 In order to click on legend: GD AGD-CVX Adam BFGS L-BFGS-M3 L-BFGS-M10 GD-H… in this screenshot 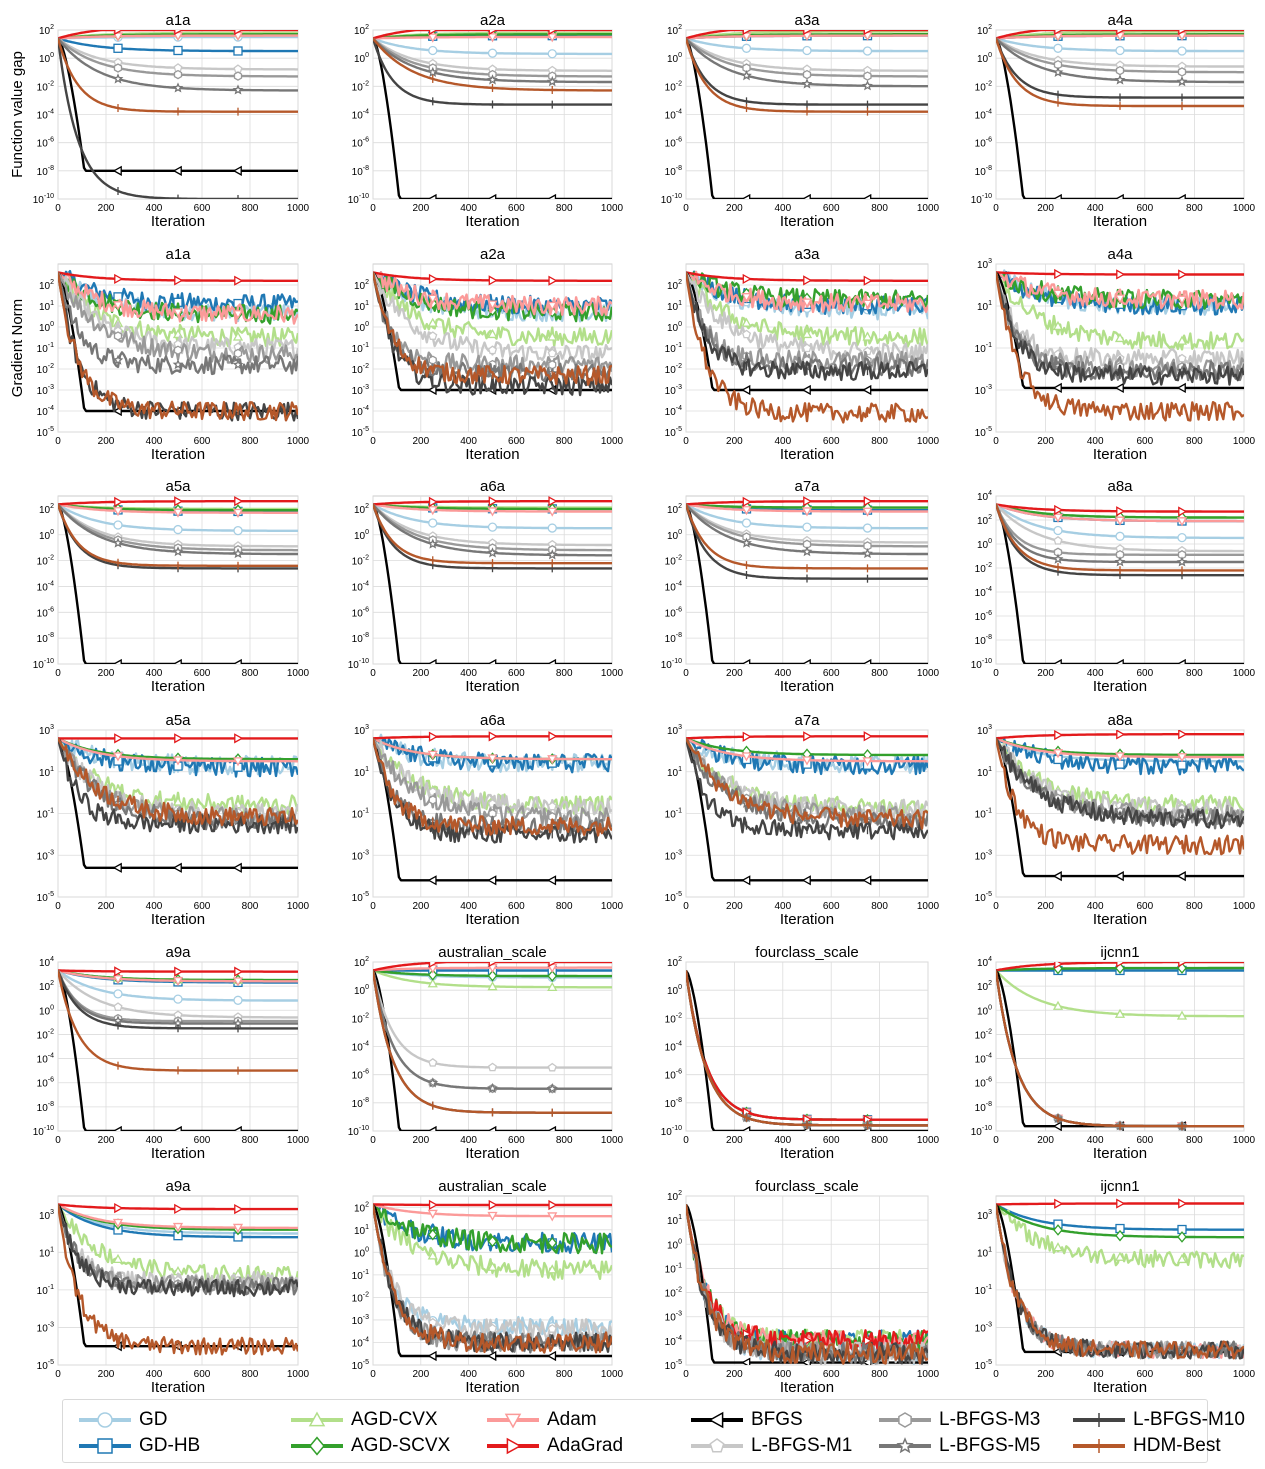, I will do `click(653, 1431)`.